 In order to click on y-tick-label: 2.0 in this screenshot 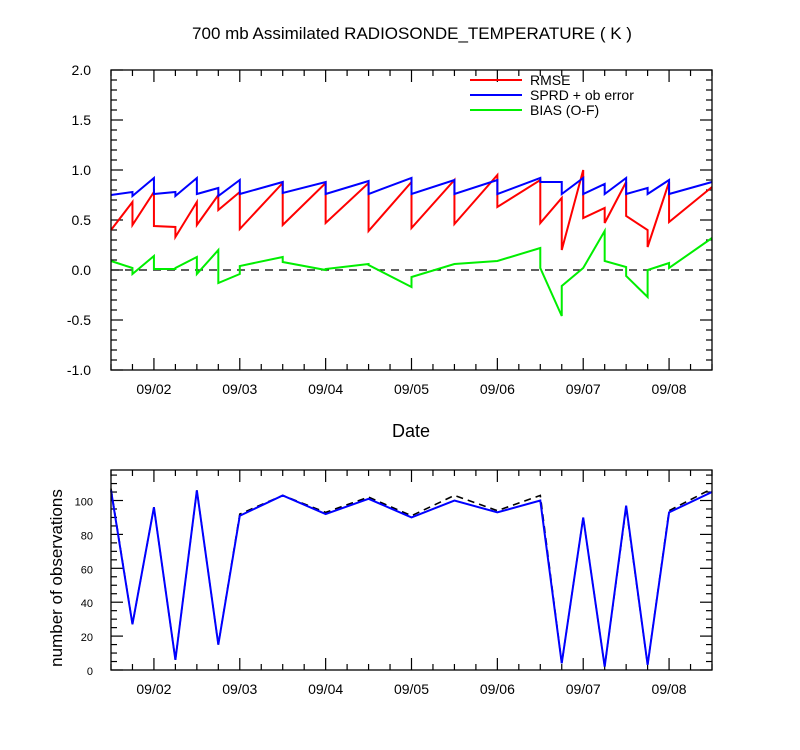, I will do `click(82, 70)`.